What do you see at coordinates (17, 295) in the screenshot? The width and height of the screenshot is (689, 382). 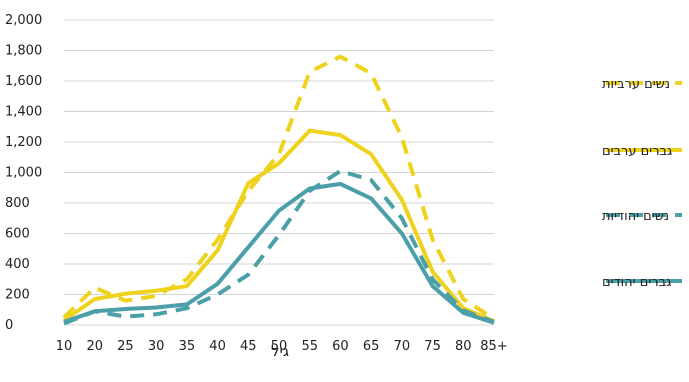 I see `y-tick-label: 200` at bounding box center [17, 295].